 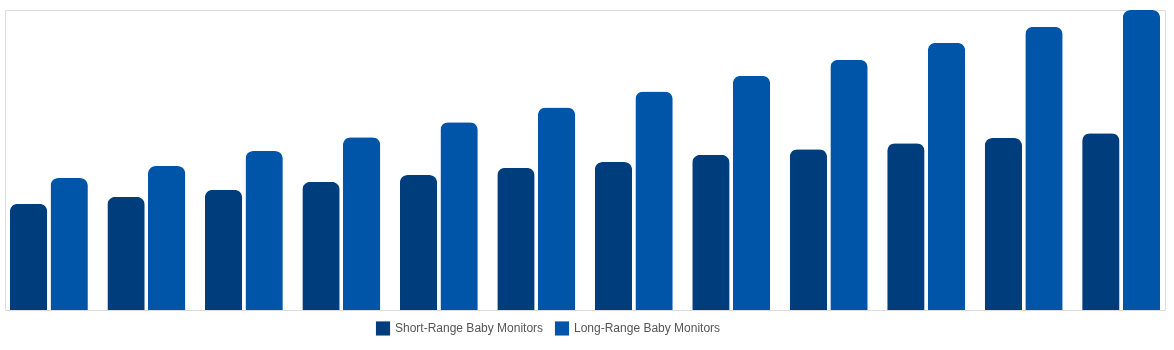 What do you see at coordinates (647, 328) in the screenshot?
I see `legend-label: Long-Range Baby Monitors` at bounding box center [647, 328].